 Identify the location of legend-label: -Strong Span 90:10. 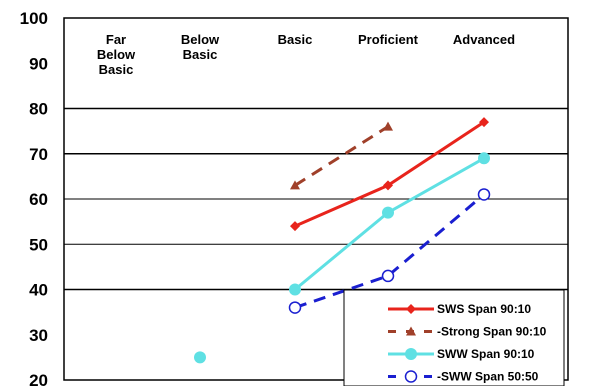
(492, 332).